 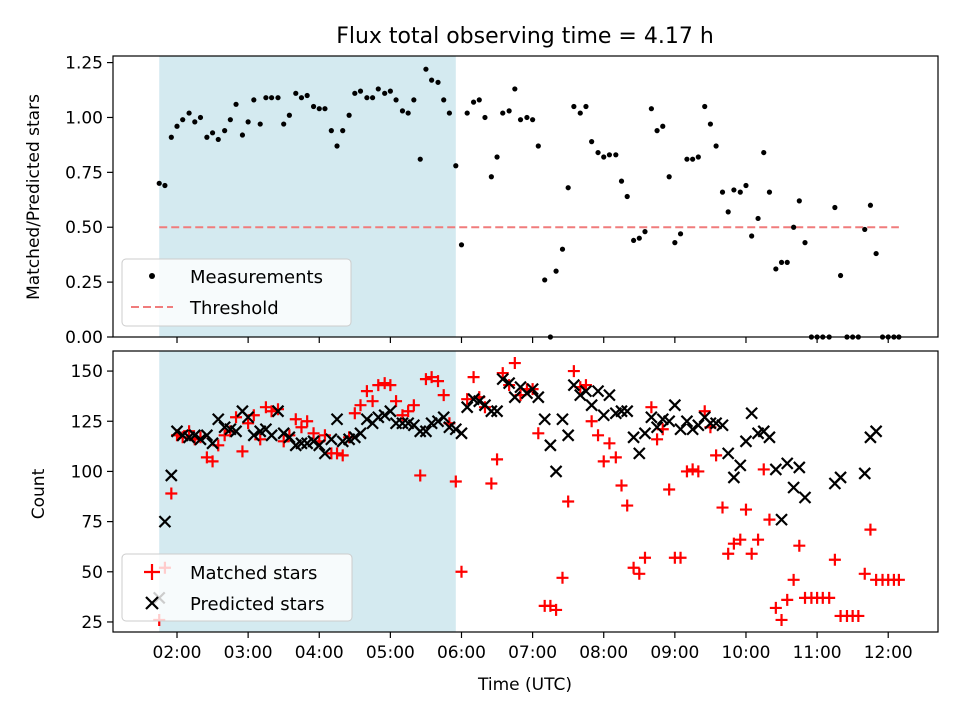 What do you see at coordinates (152, 603) in the screenshot?
I see `legend-predicted-marker` at bounding box center [152, 603].